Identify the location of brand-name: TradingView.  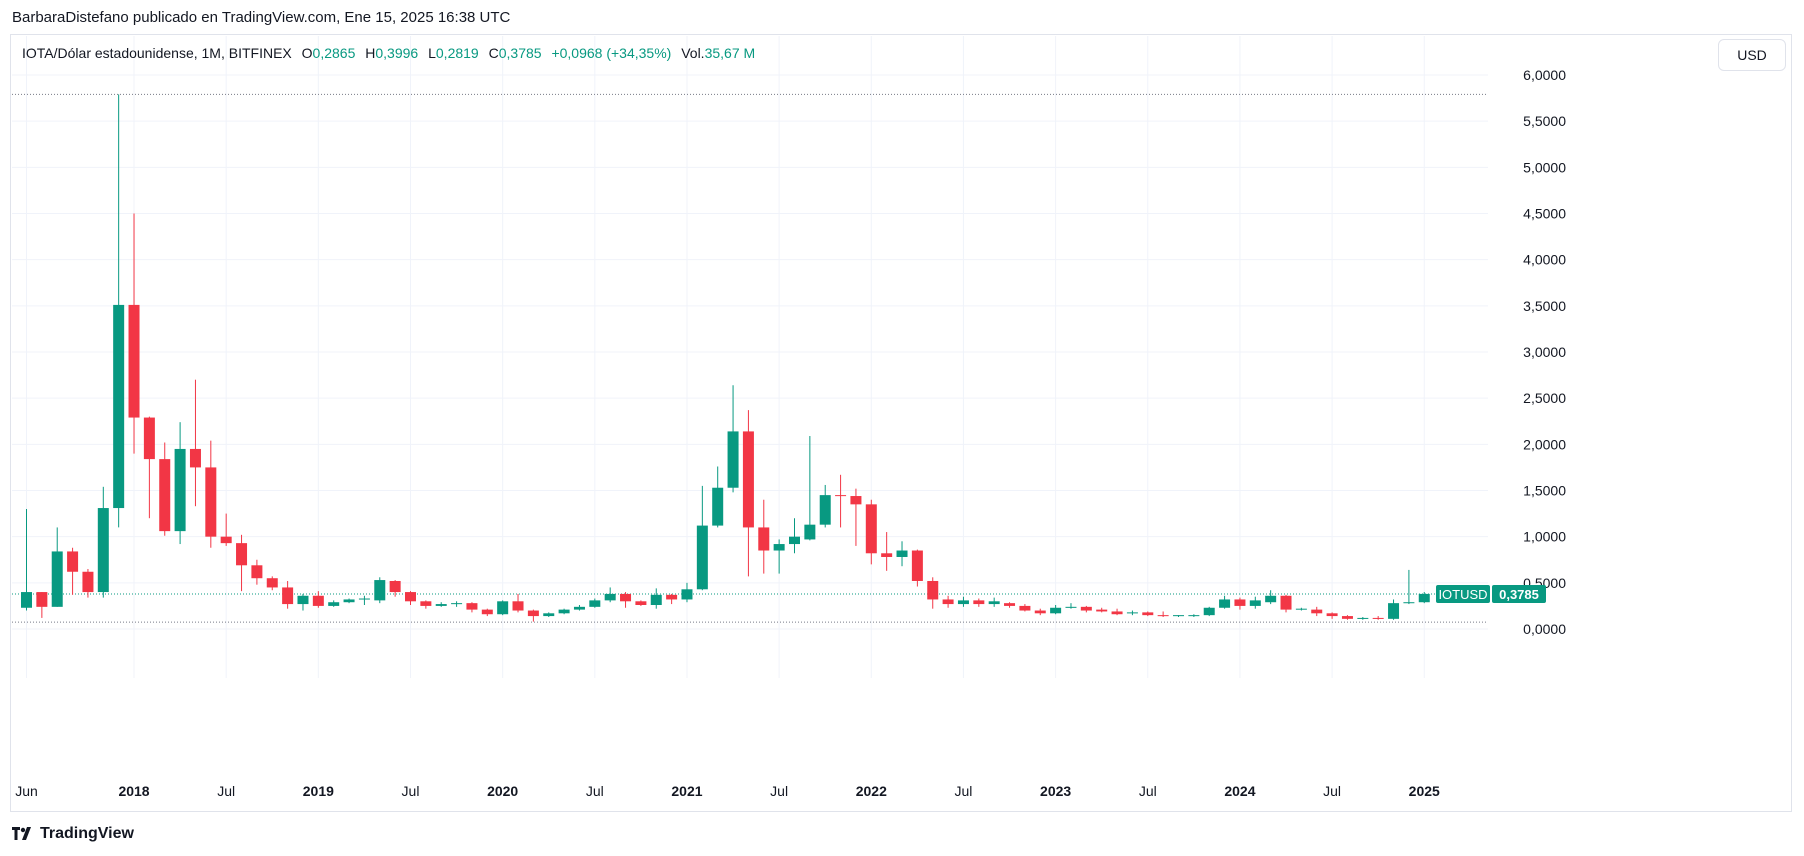
(87, 833).